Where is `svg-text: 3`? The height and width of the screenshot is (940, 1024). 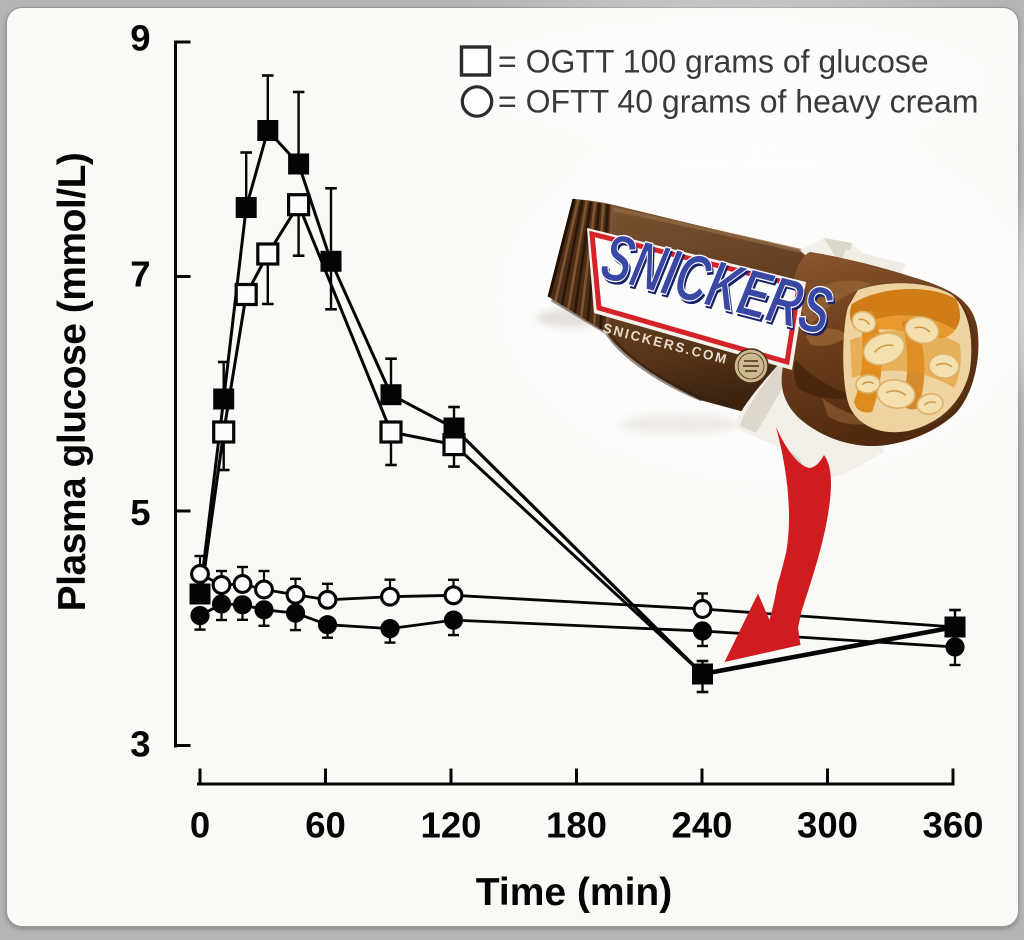 svg-text: 3 is located at coordinates (140, 744).